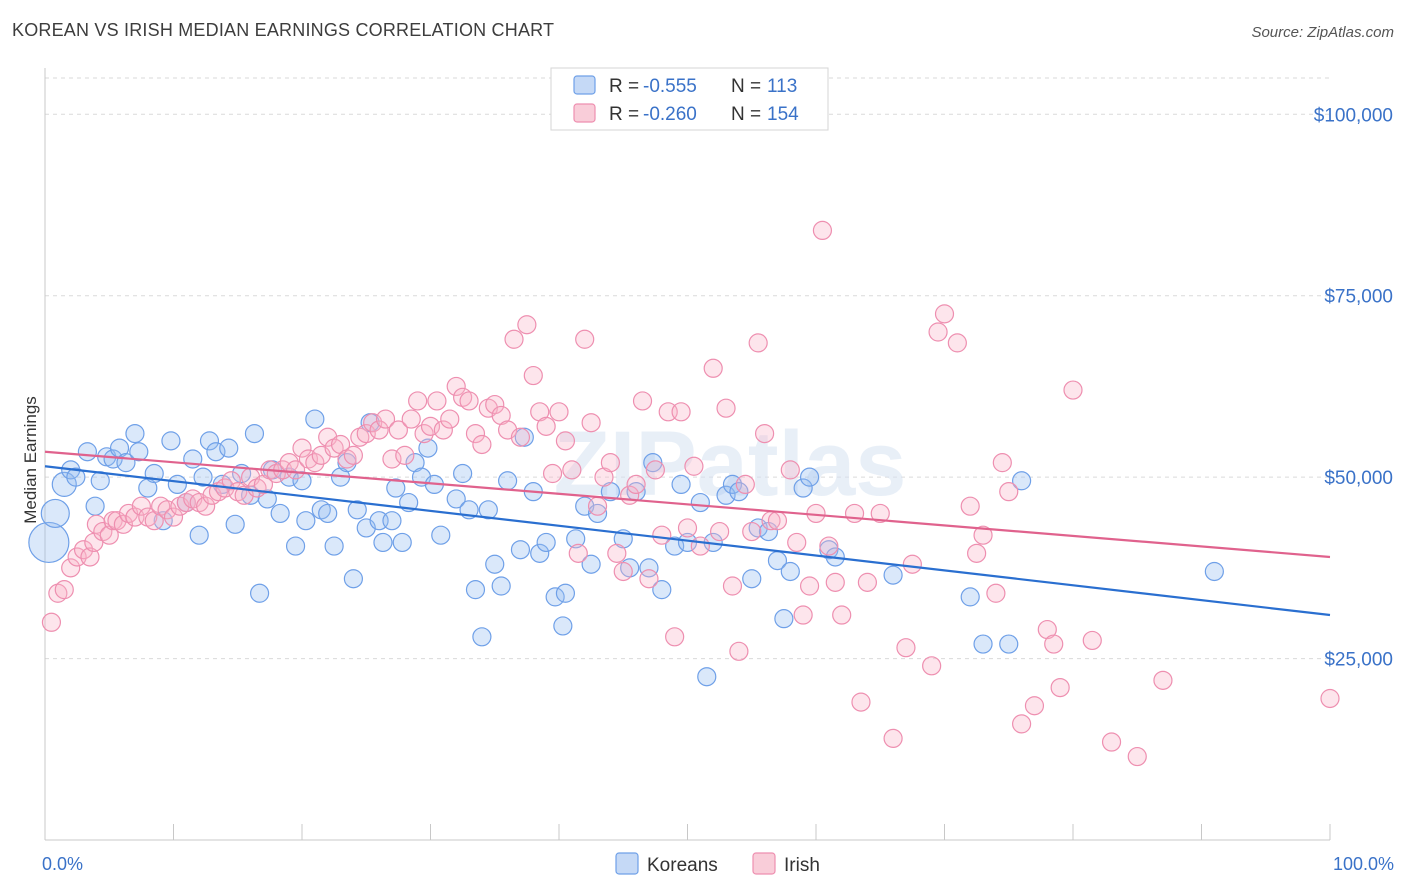 The width and height of the screenshot is (1406, 892). What do you see at coordinates (1358, 297) in the screenshot?
I see `y-tick-label: $75,000` at bounding box center [1358, 297].